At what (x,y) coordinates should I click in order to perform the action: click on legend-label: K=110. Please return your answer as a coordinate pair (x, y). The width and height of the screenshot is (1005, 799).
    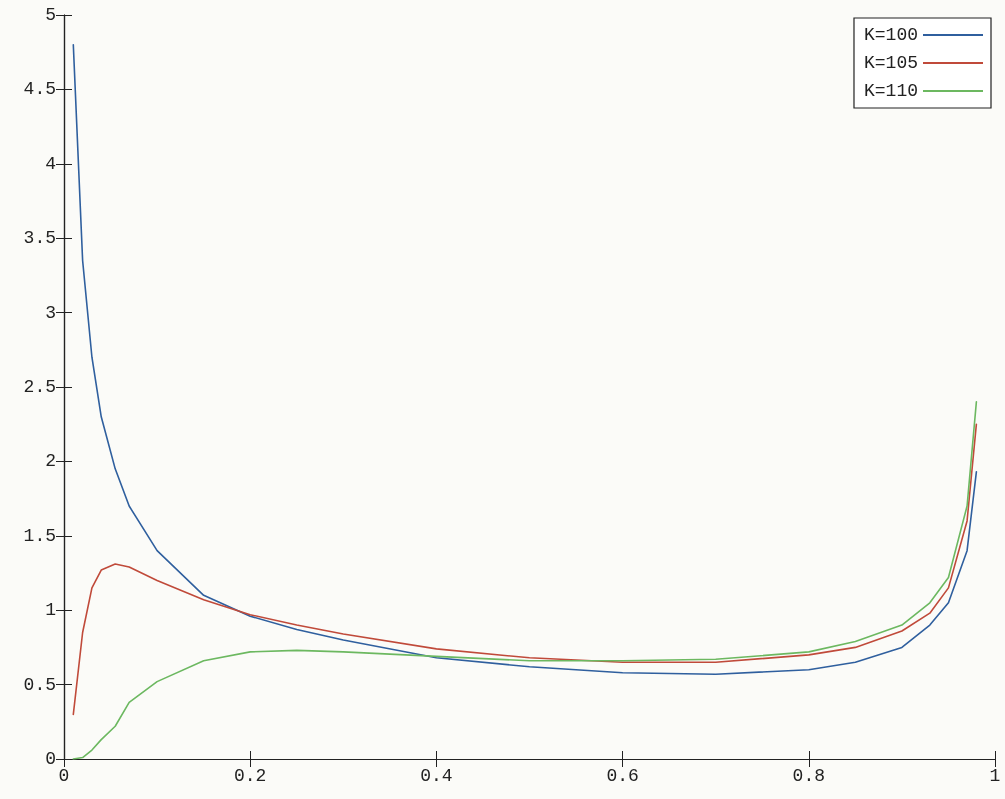
    Looking at the image, I should click on (890, 91).